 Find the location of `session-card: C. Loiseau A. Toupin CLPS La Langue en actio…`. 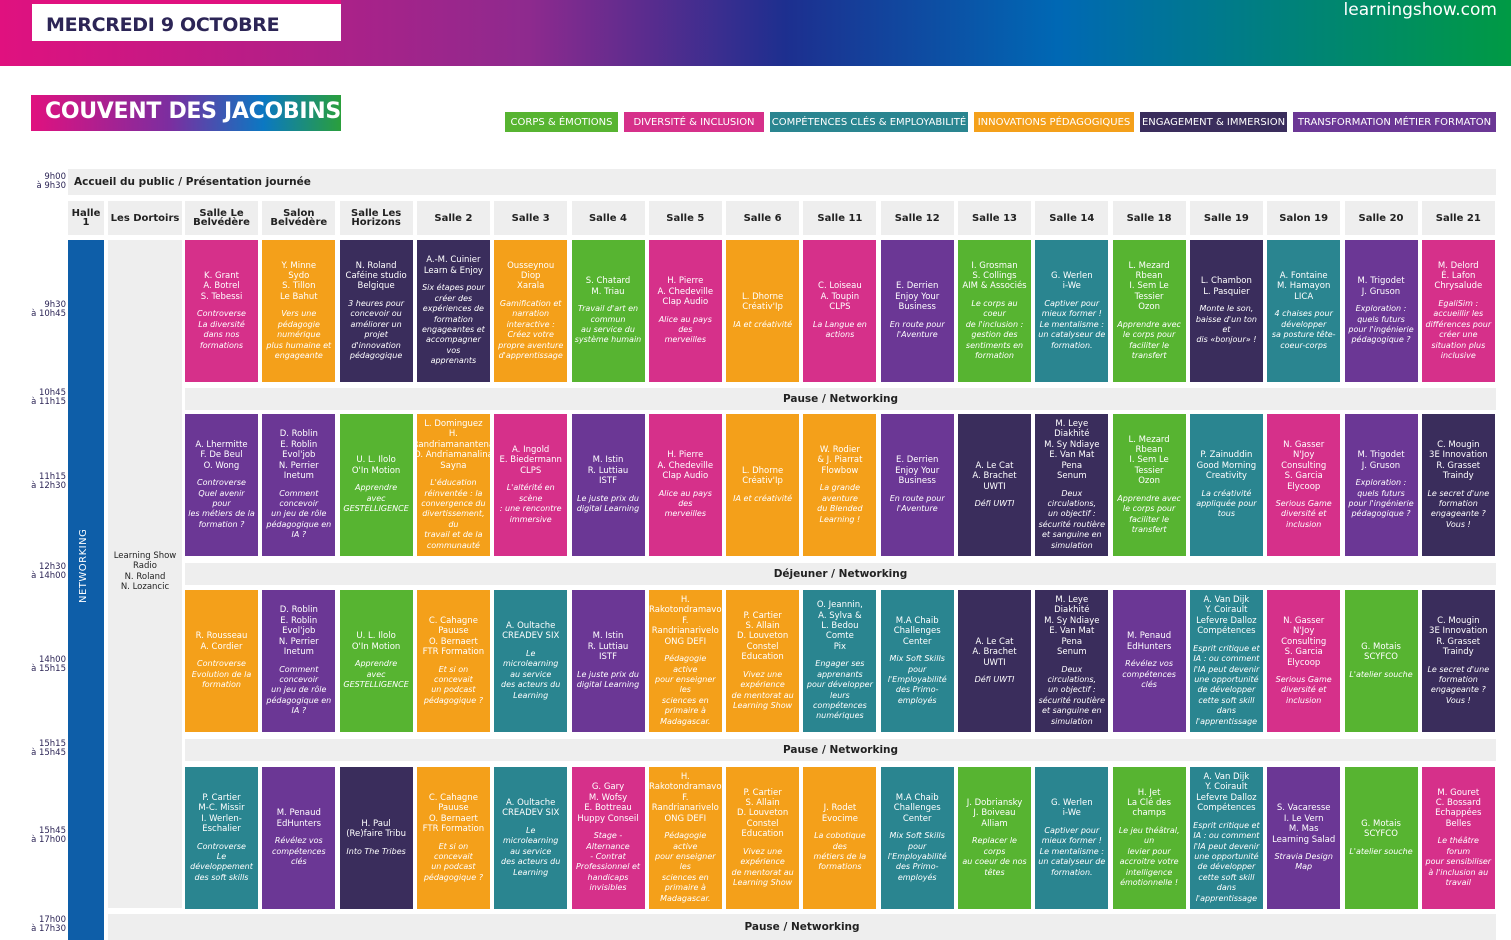

session-card: C. Loiseau A. Toupin CLPS La Langue en actio… is located at coordinates (840, 311).